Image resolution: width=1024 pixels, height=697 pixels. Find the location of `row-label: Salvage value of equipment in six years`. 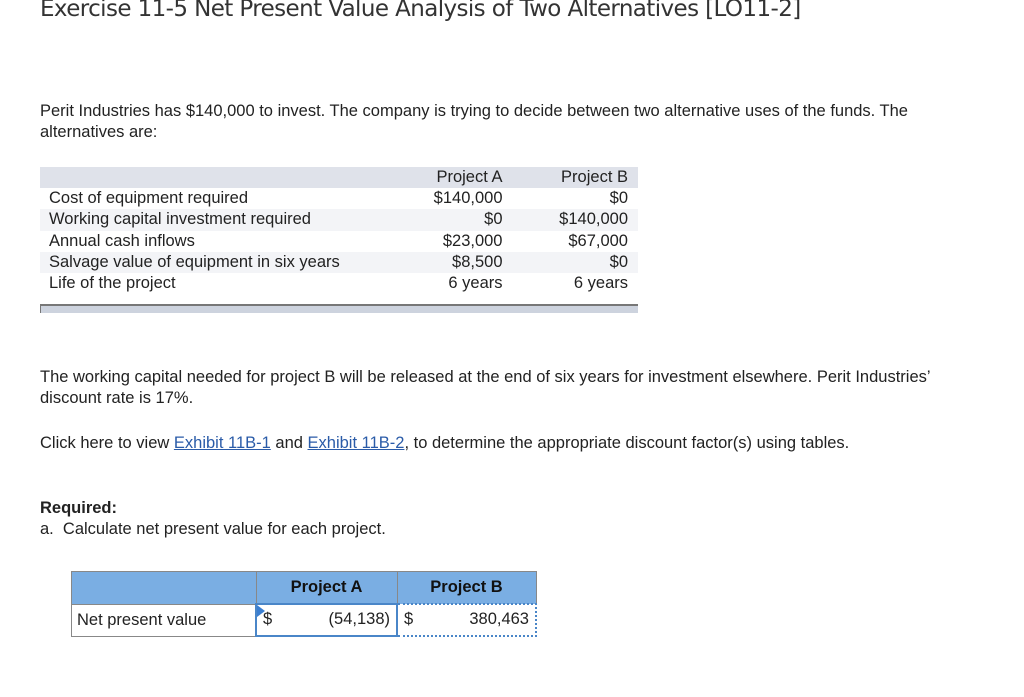

row-label: Salvage value of equipment in six years is located at coordinates (217, 262).